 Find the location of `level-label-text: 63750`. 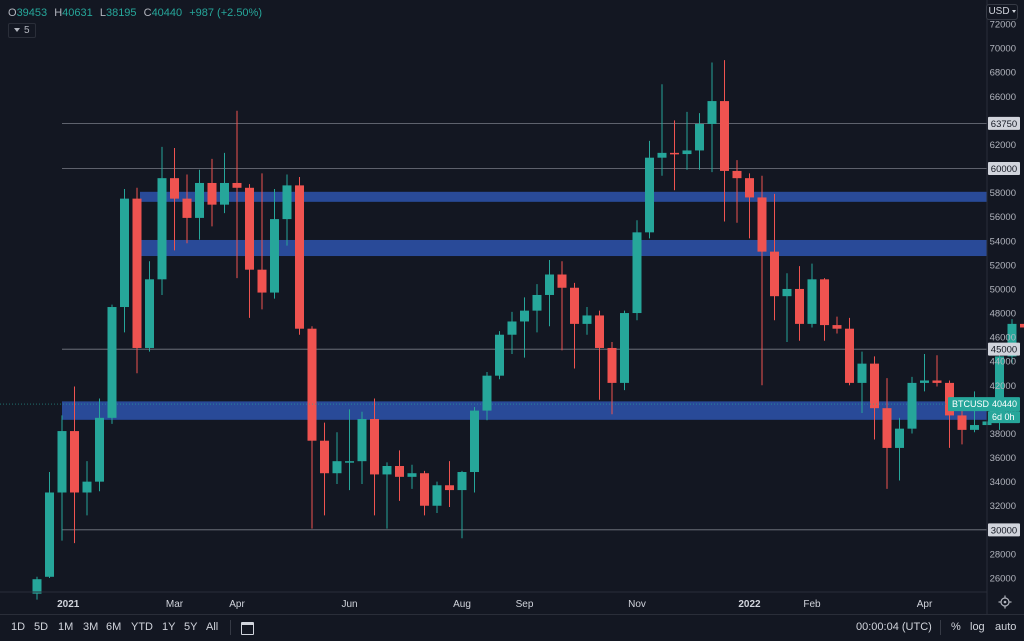

level-label-text: 63750 is located at coordinates (1004, 124).